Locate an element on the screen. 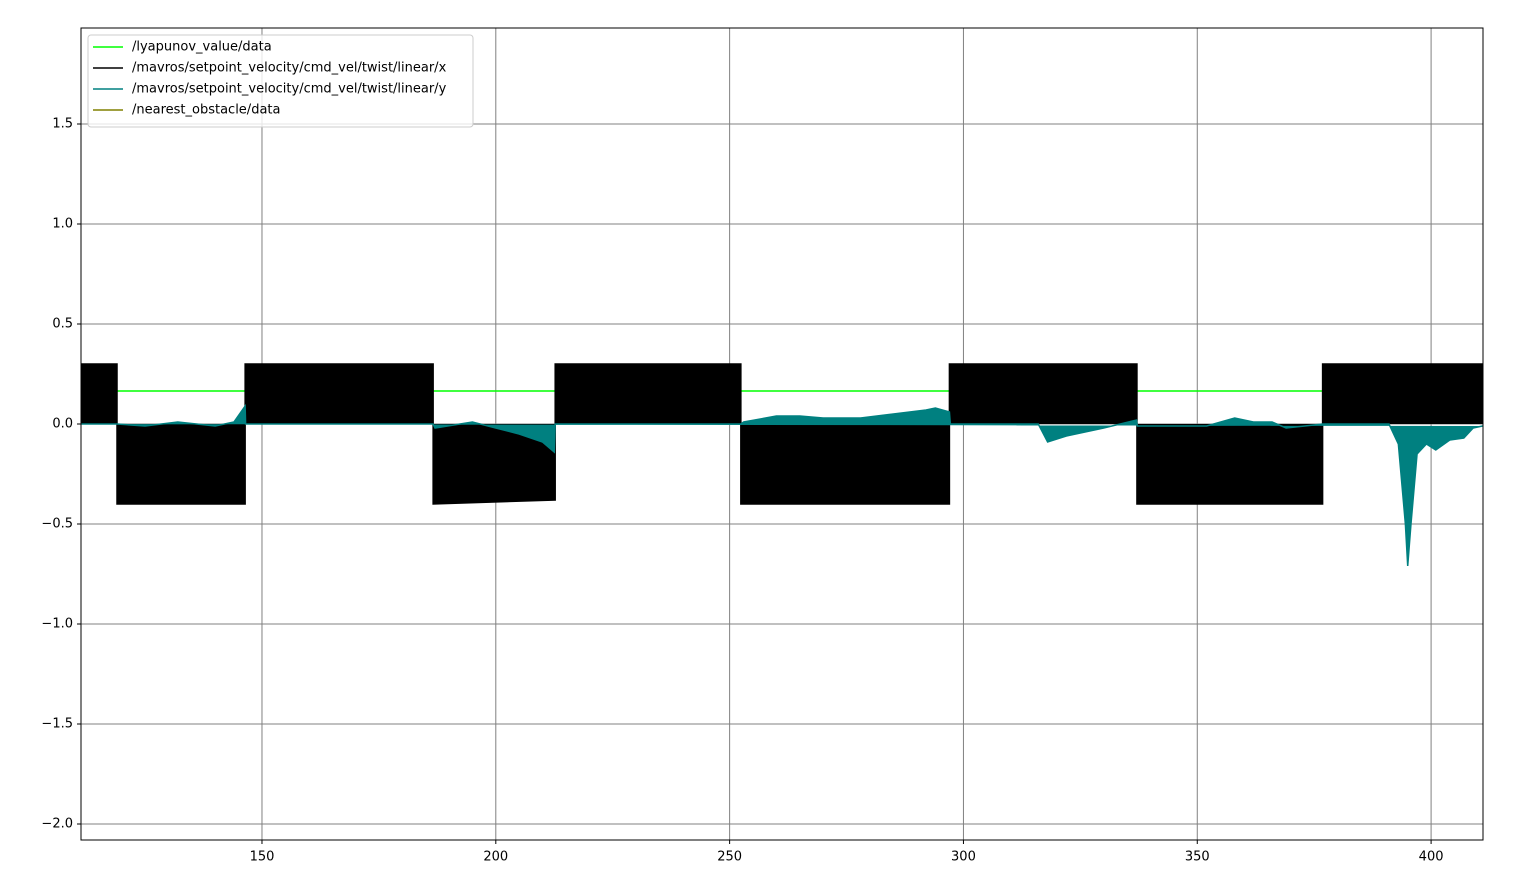  x-tick-label: 200 is located at coordinates (495, 857).